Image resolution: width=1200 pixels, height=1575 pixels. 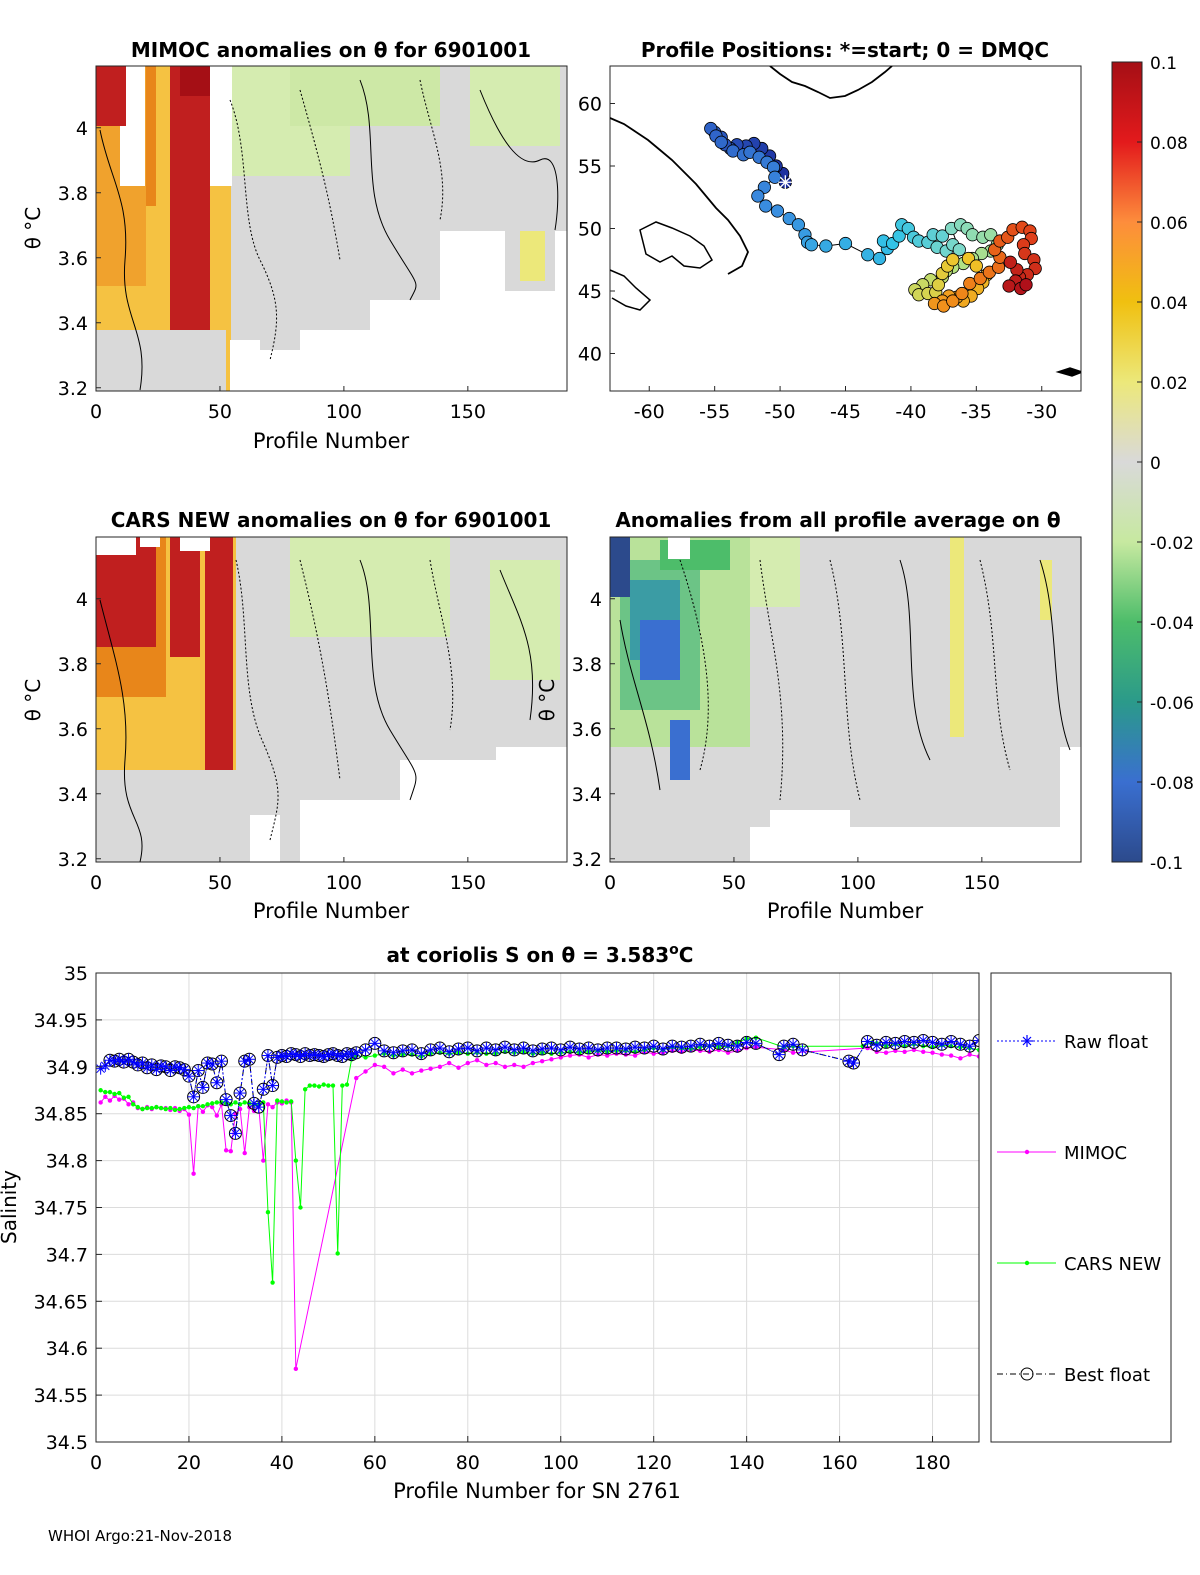 I want to click on y-tick-label: 3.6, so click(x=73, y=259).